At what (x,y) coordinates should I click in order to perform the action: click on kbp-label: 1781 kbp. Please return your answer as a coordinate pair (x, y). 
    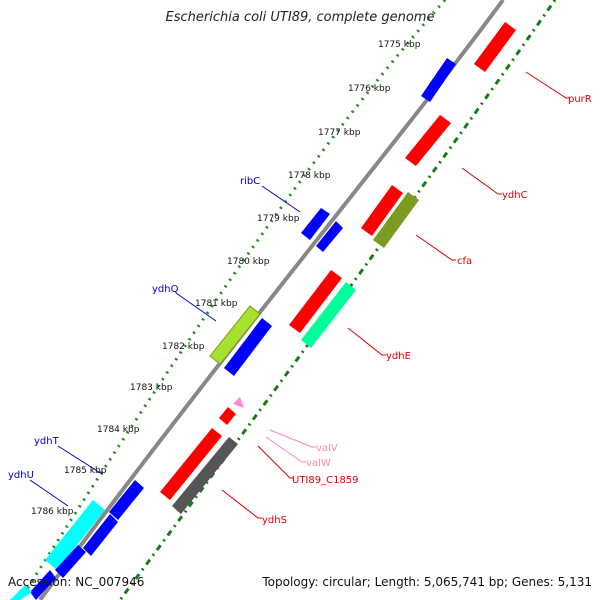
    Looking at the image, I should click on (216, 304).